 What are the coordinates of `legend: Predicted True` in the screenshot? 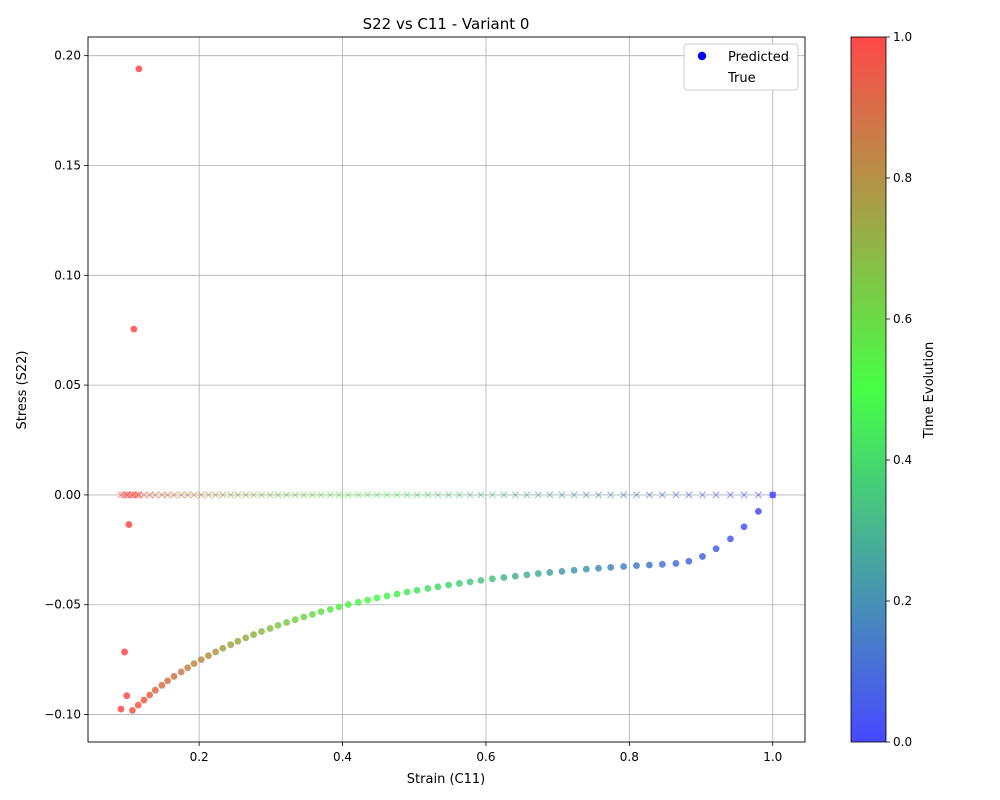 It's located at (741, 67).